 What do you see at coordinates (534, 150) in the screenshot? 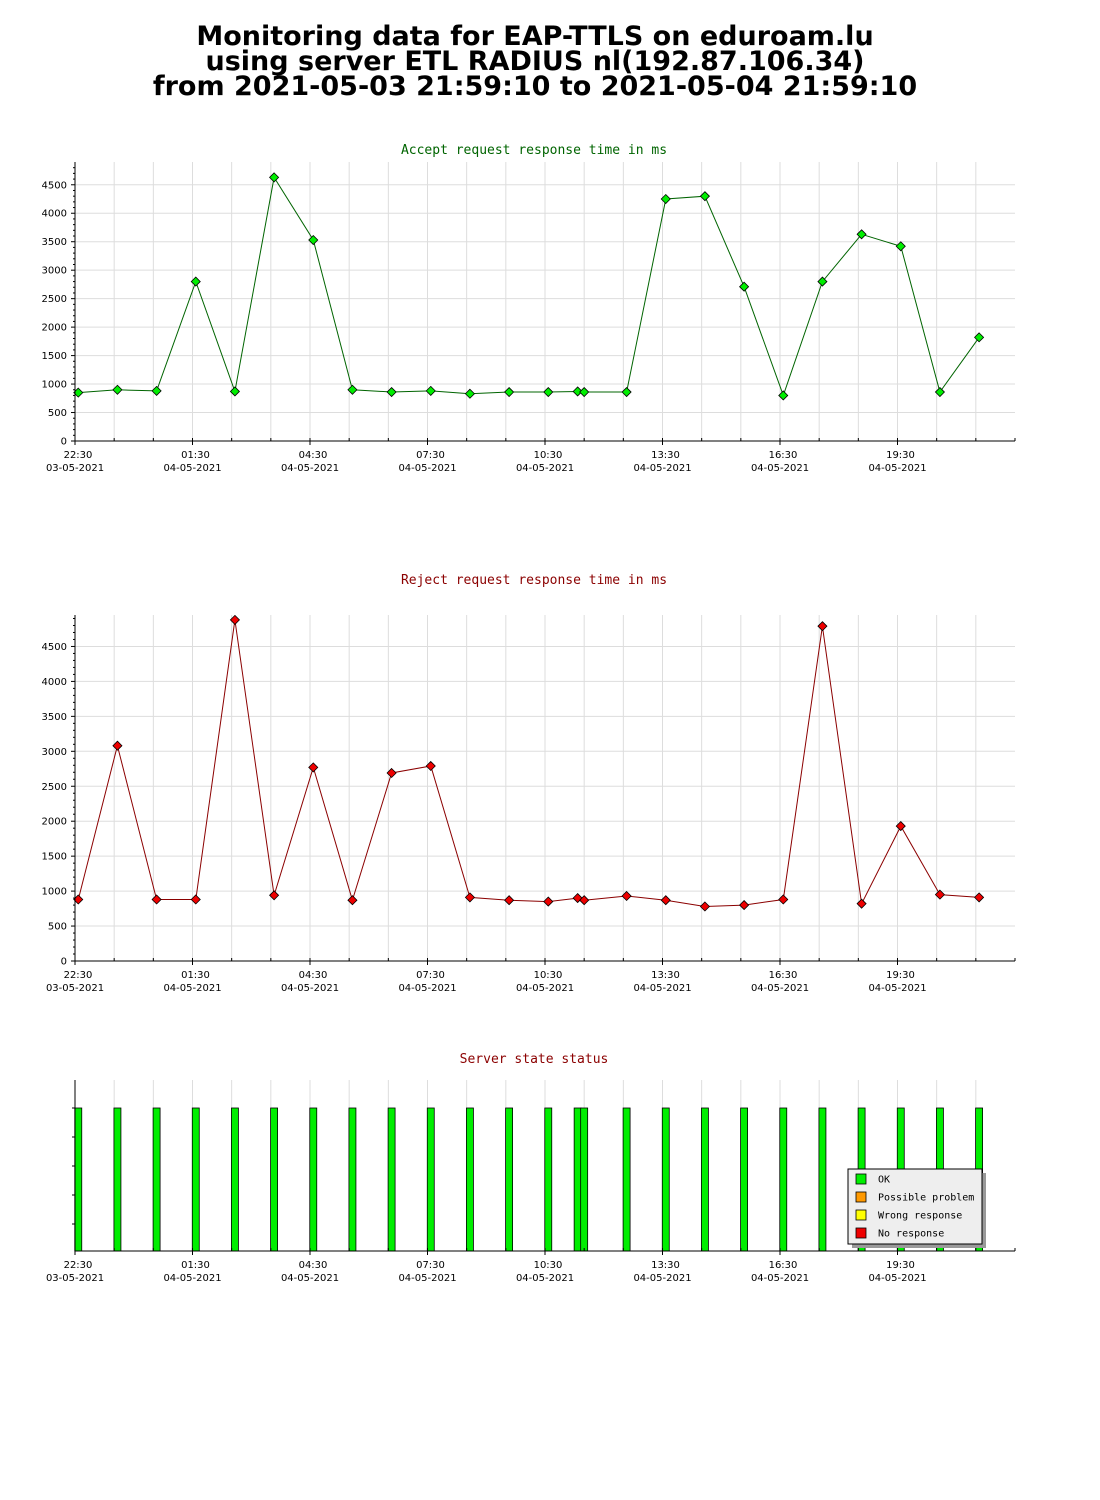
I see `chart-title: Accept request response time in ms` at bounding box center [534, 150].